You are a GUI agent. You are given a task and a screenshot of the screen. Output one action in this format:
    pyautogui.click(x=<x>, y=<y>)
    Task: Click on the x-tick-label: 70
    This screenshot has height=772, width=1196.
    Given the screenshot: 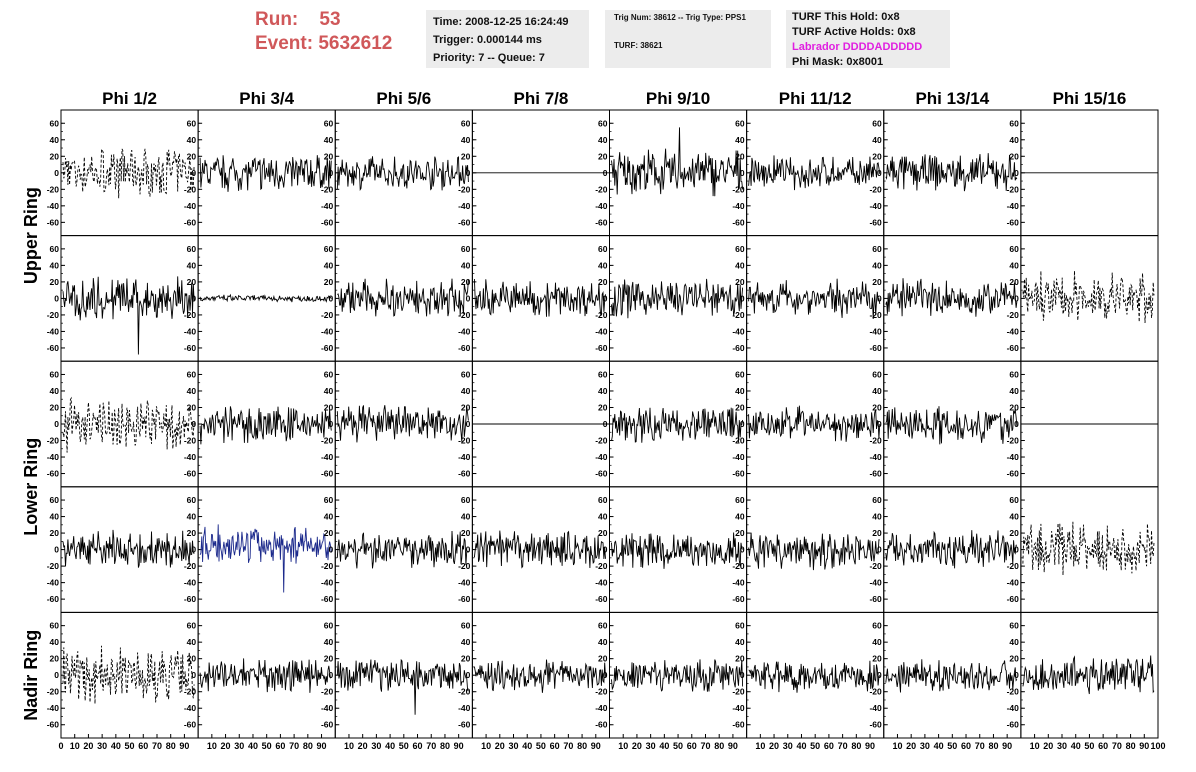 What is the action you would take?
    pyautogui.click(x=705, y=746)
    